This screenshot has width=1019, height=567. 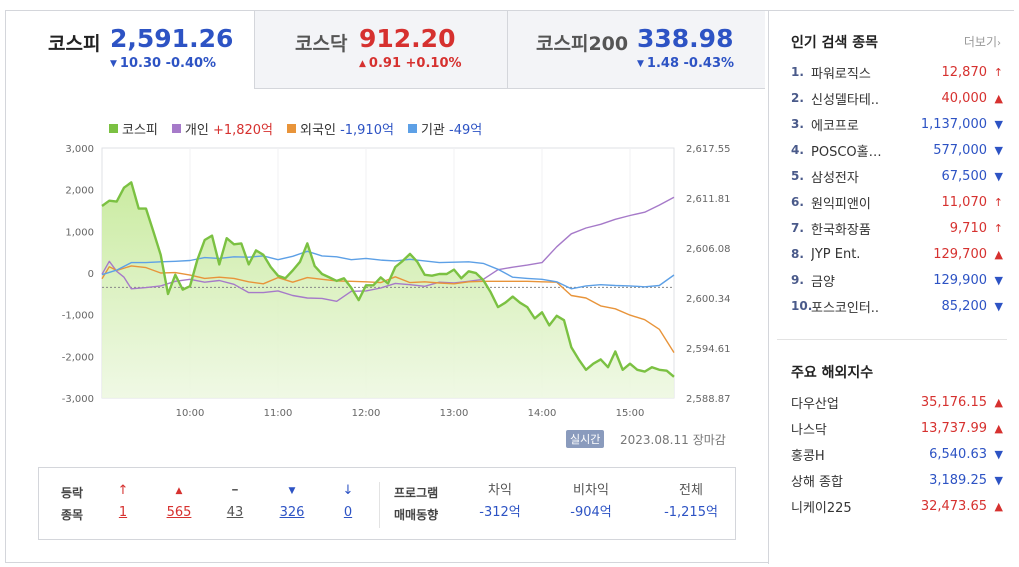 What do you see at coordinates (685, 38) in the screenshot?
I see `tab-value: 338.98` at bounding box center [685, 38].